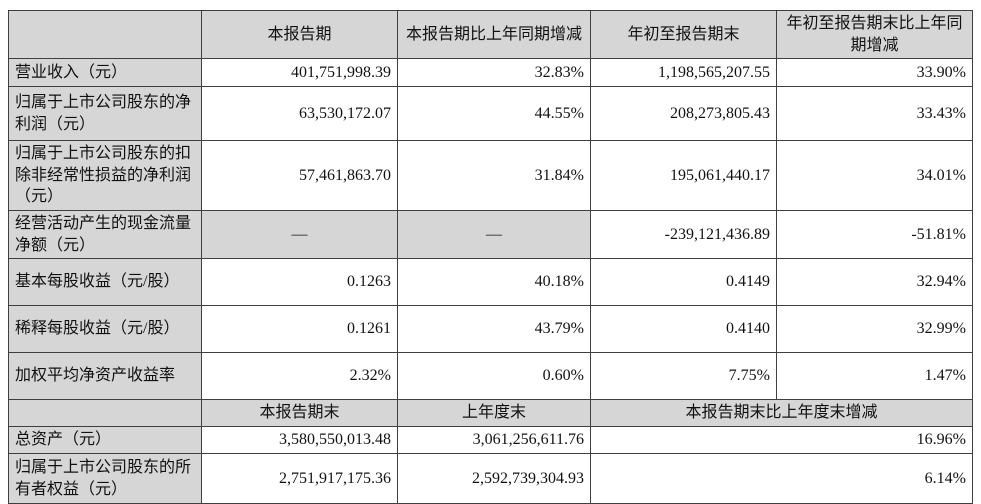 Image resolution: width=981 pixels, height=504 pixels. Describe the element at coordinates (683, 329) in the screenshot. I see `cell-value: 0.4140` at that location.